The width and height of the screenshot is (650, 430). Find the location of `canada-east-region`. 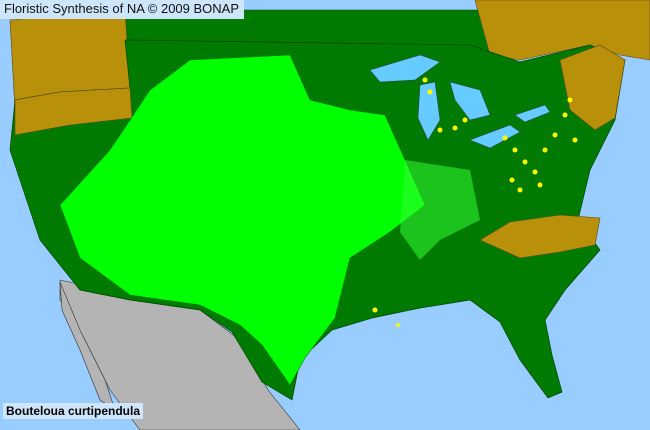

canada-east-region is located at coordinates (562, 30).